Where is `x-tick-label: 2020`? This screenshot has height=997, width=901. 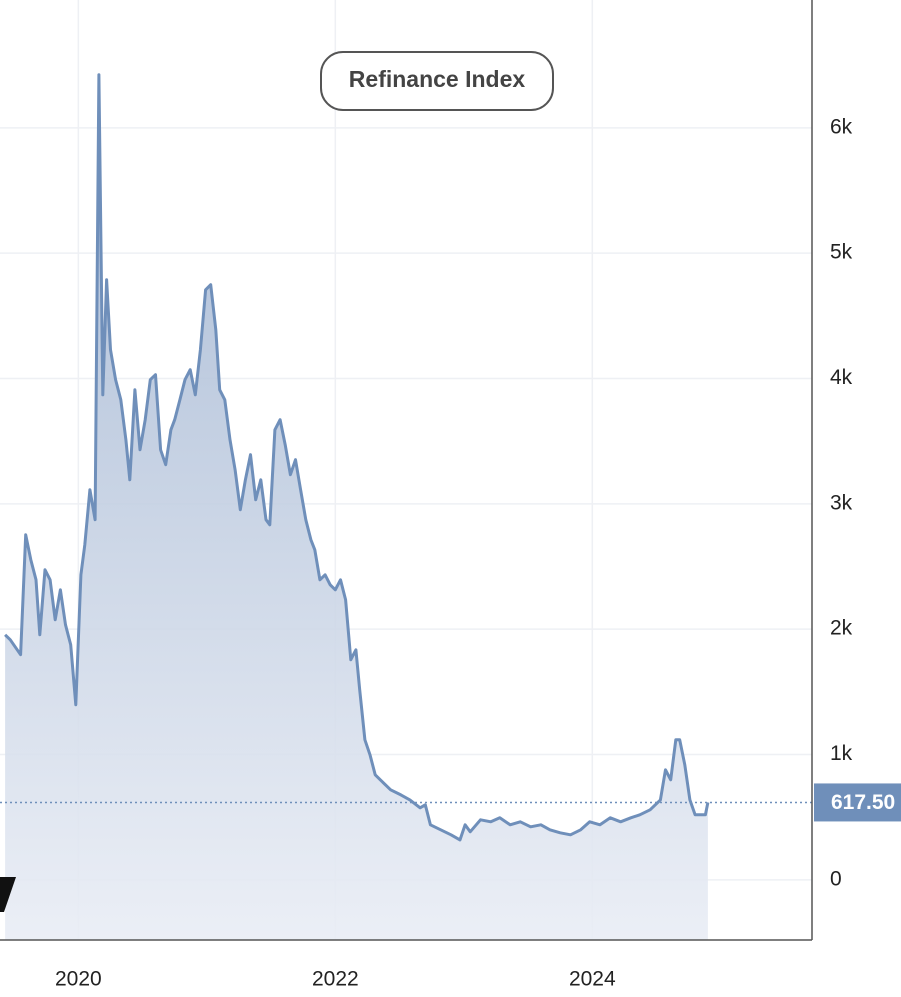 x-tick-label: 2020 is located at coordinates (78, 979).